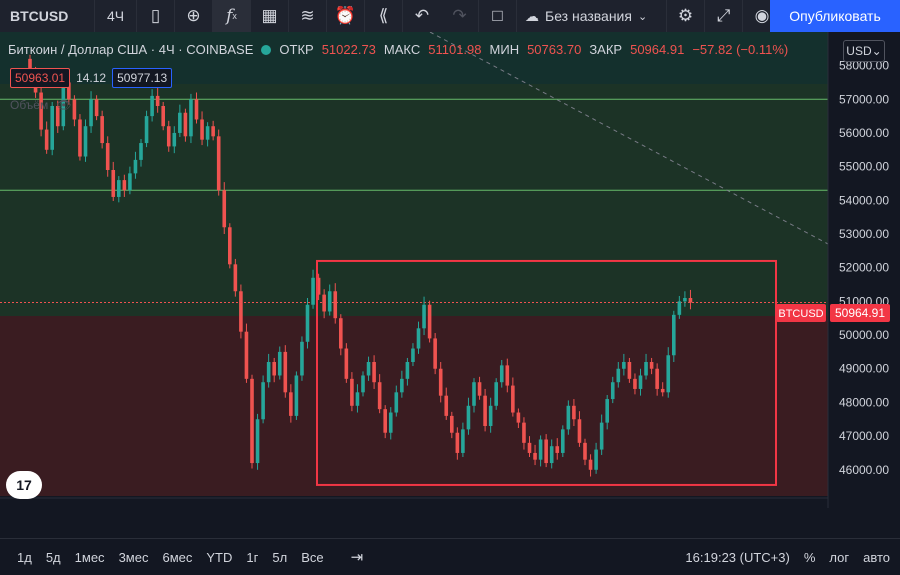  I want to click on line-chart-icon: ≋, so click(308, 16).